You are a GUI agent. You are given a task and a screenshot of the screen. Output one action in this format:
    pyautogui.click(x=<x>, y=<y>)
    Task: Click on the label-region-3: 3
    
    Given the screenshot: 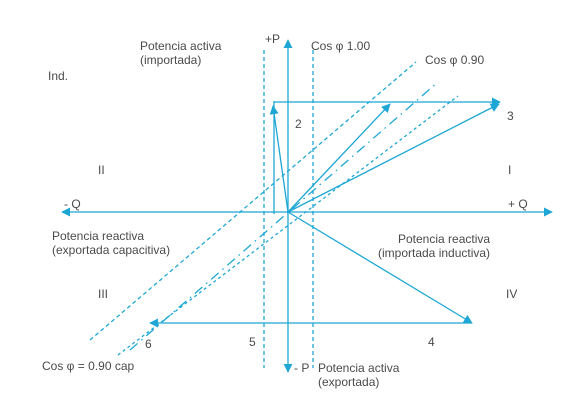 What is the action you would take?
    pyautogui.click(x=510, y=116)
    